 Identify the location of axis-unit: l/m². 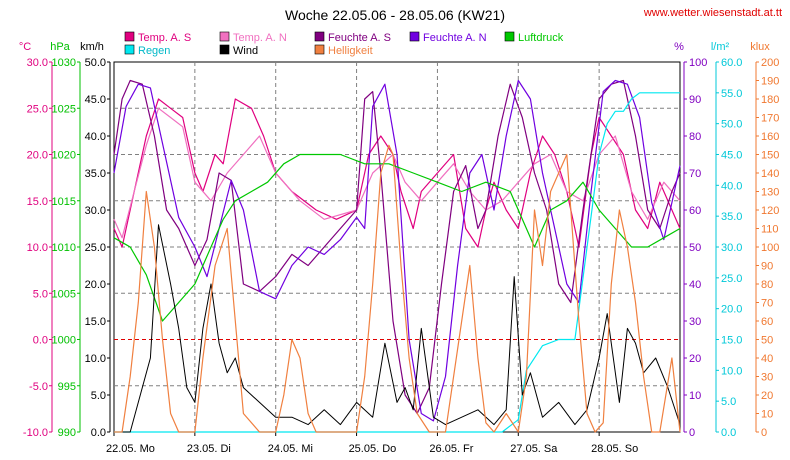
(720, 47).